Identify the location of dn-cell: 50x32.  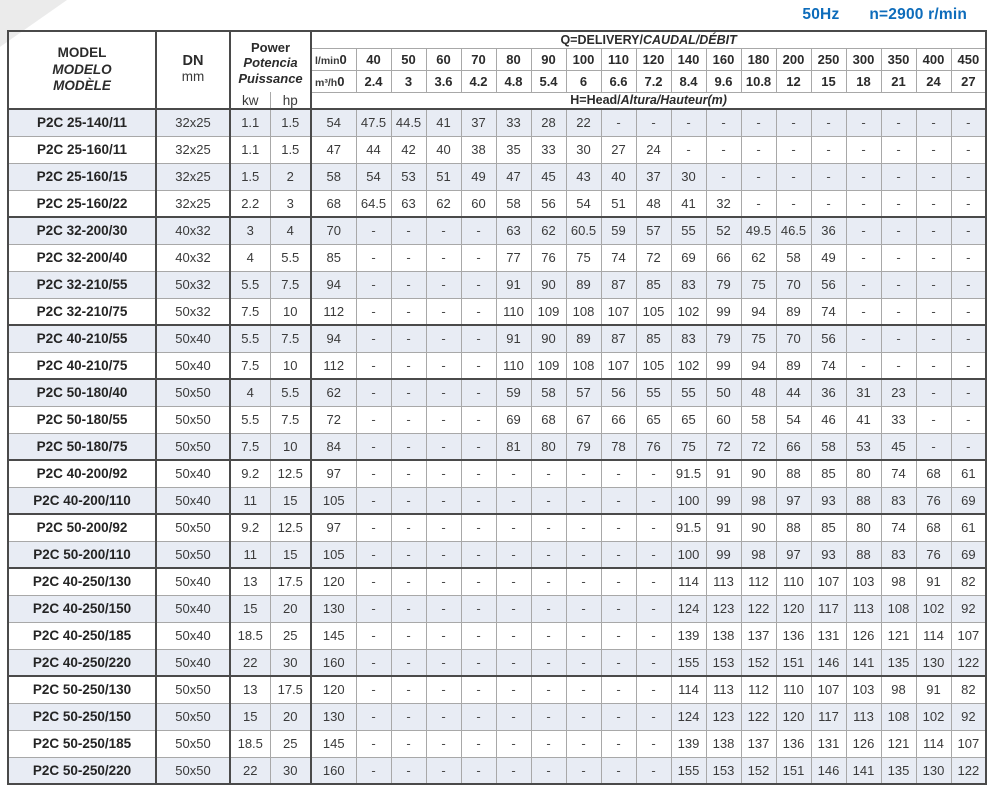
(193, 285).